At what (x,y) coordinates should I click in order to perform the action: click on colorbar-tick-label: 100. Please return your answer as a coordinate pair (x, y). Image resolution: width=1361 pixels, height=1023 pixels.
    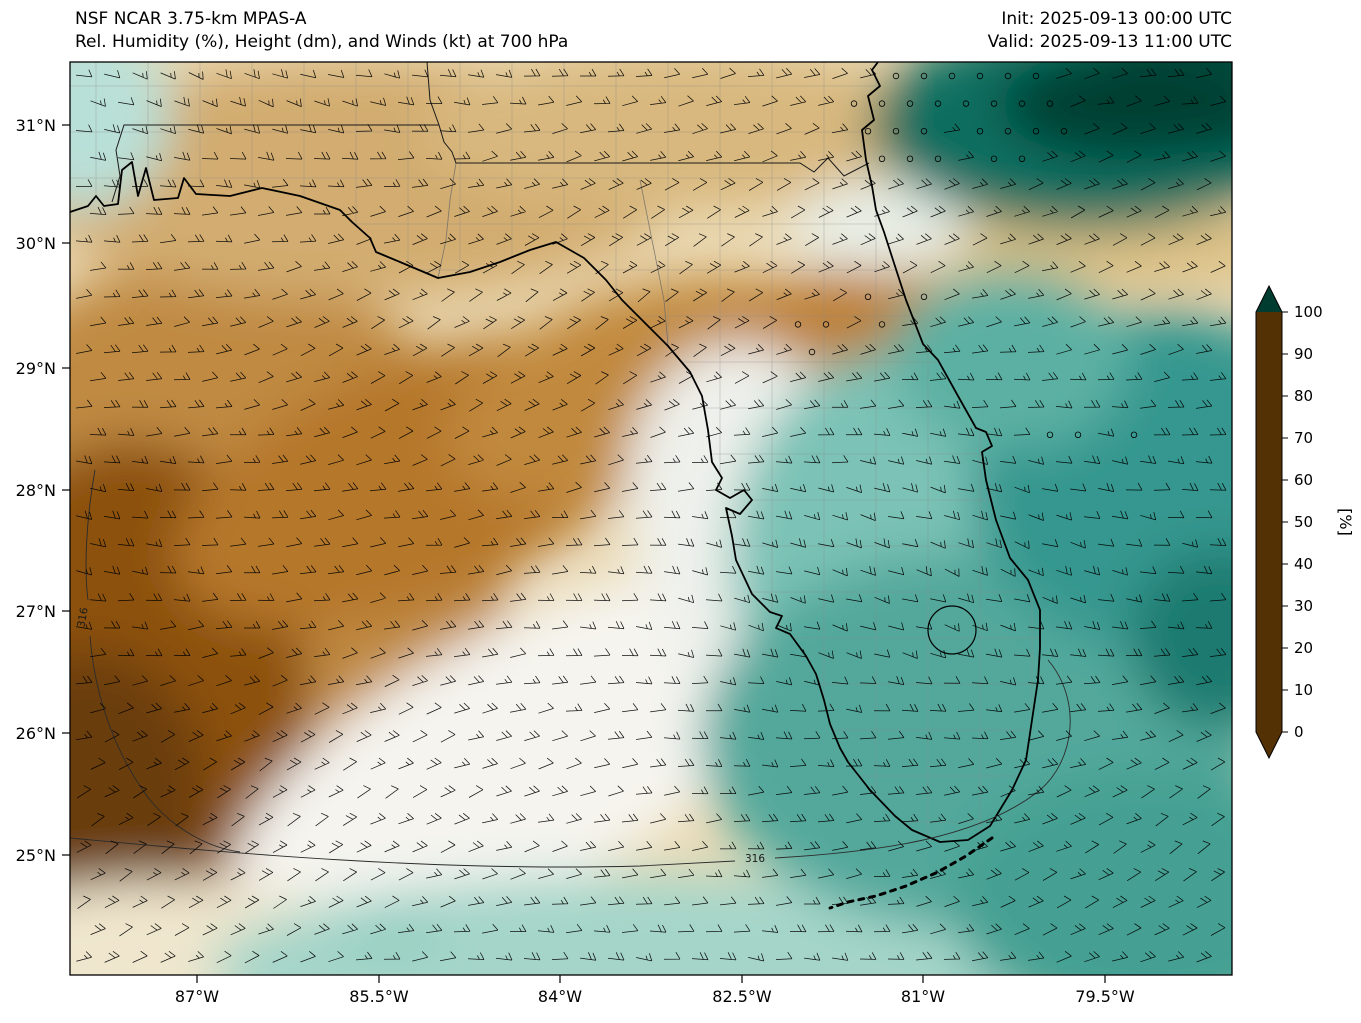
    Looking at the image, I should click on (1308, 312).